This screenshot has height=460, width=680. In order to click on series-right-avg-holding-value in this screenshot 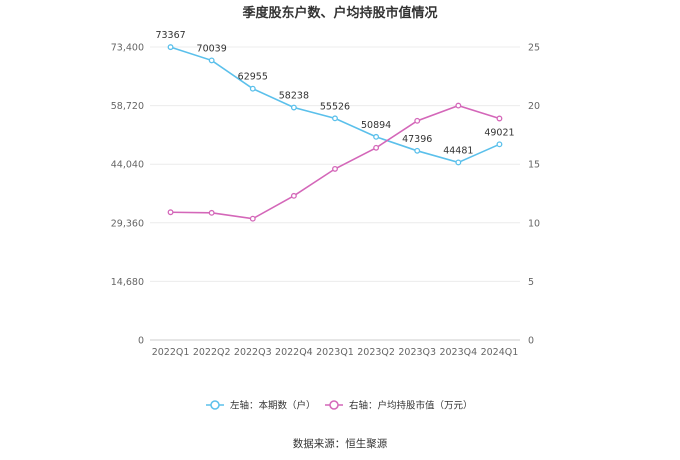, I will do `click(335, 162)`.